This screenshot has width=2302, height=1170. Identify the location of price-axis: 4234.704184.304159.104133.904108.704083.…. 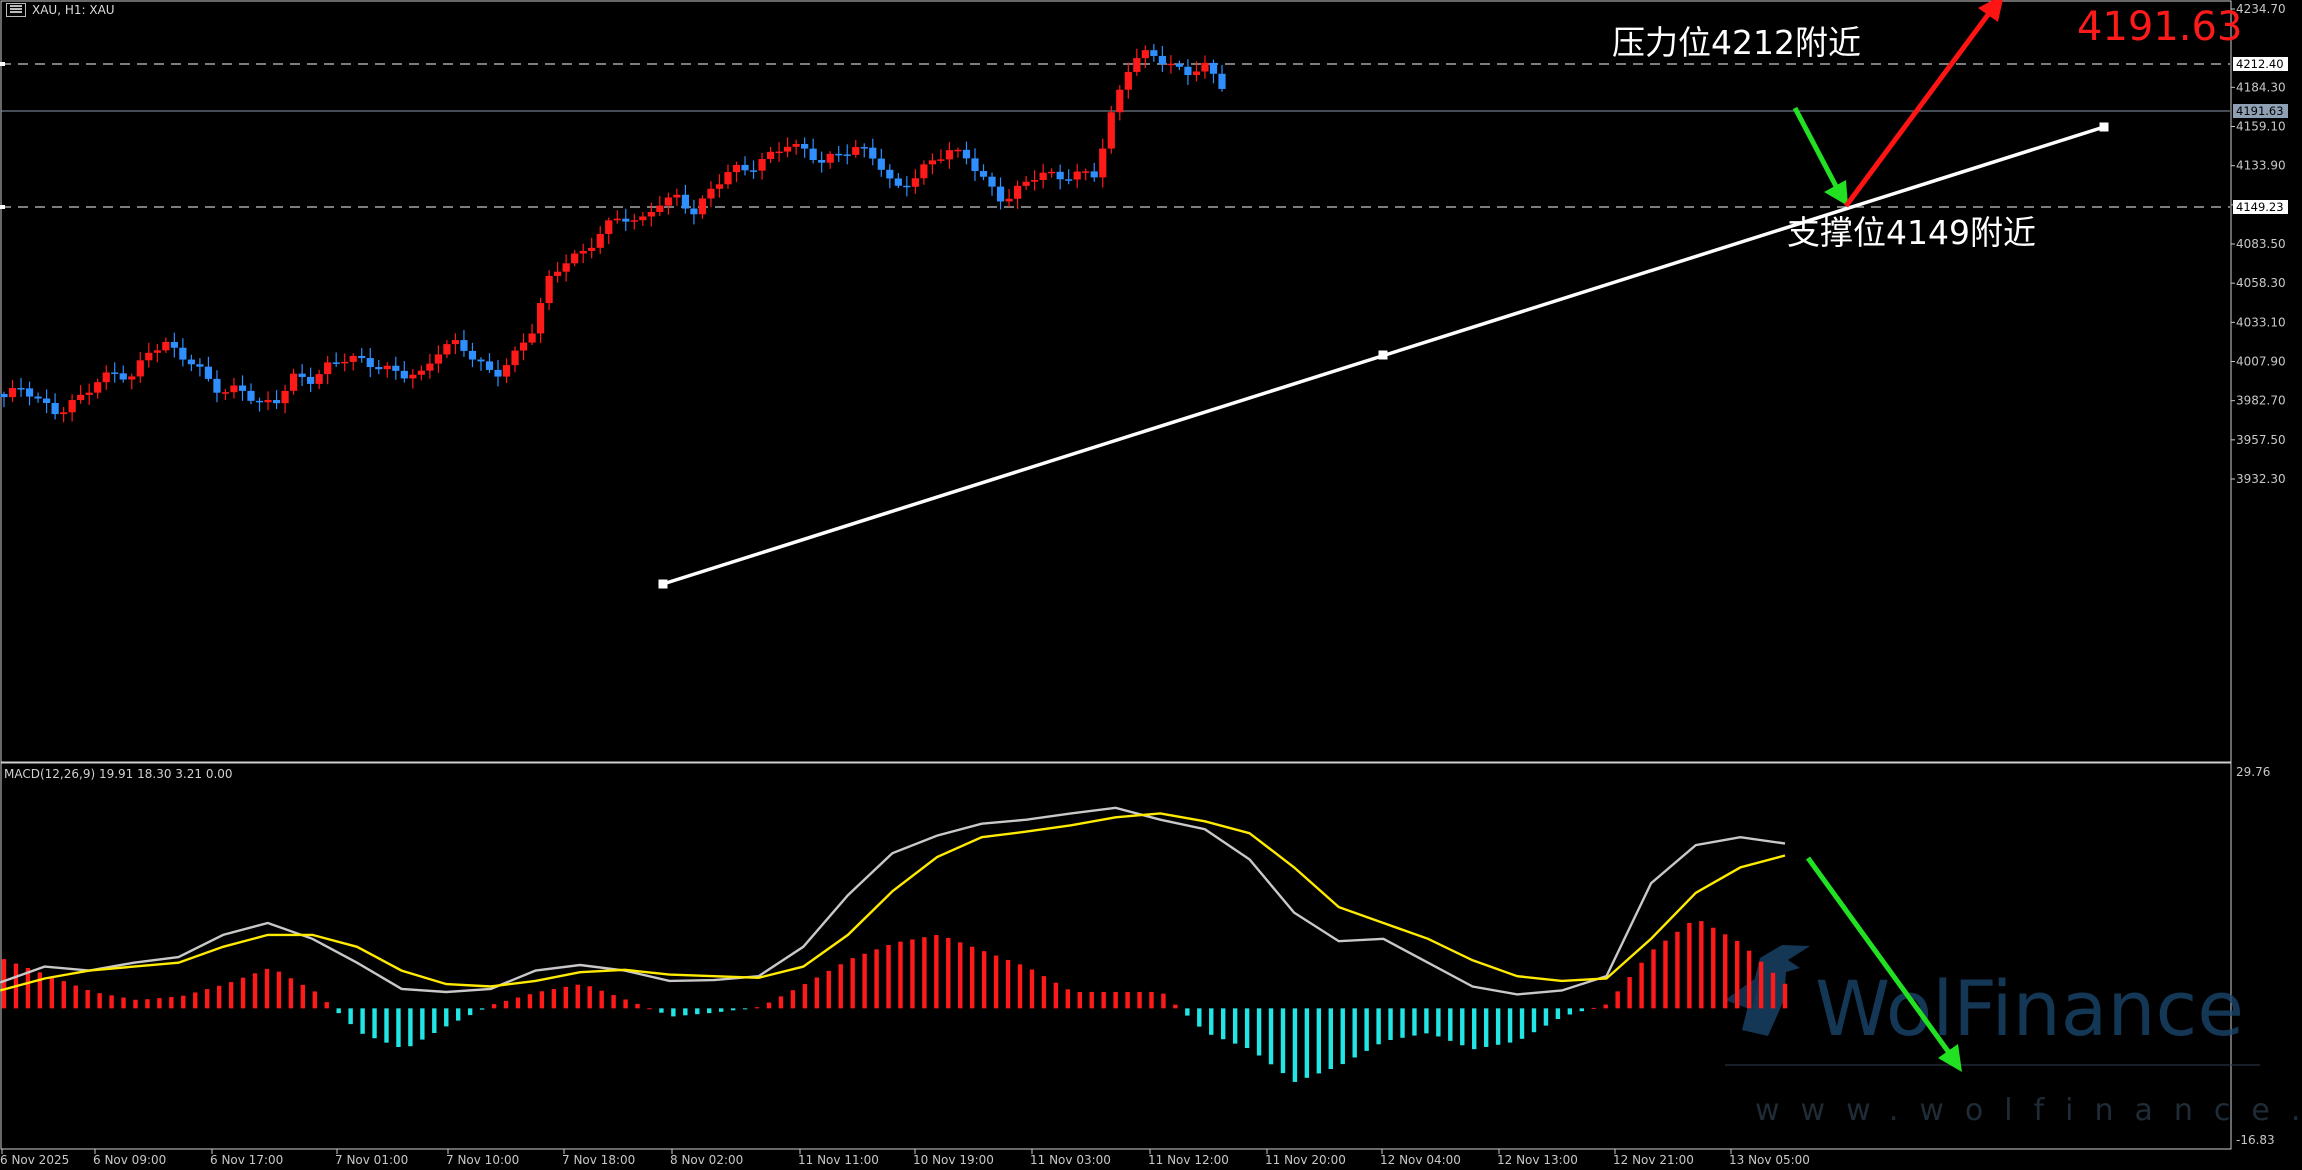
(2258, 244).